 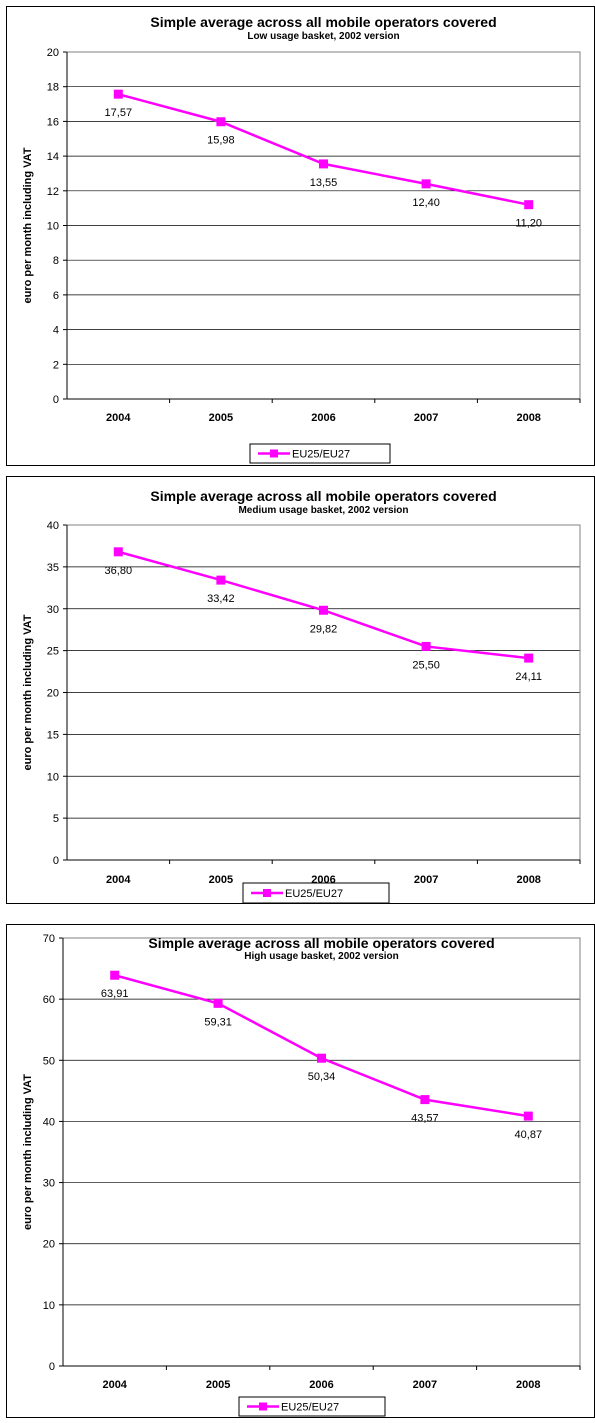 What do you see at coordinates (56, 331) in the screenshot?
I see `y-tick-label: 4` at bounding box center [56, 331].